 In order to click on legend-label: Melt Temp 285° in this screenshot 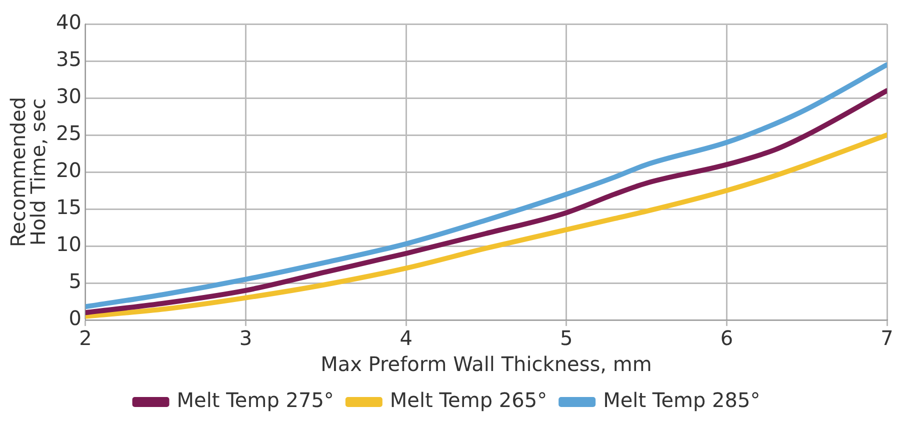, I will do `click(681, 400)`.